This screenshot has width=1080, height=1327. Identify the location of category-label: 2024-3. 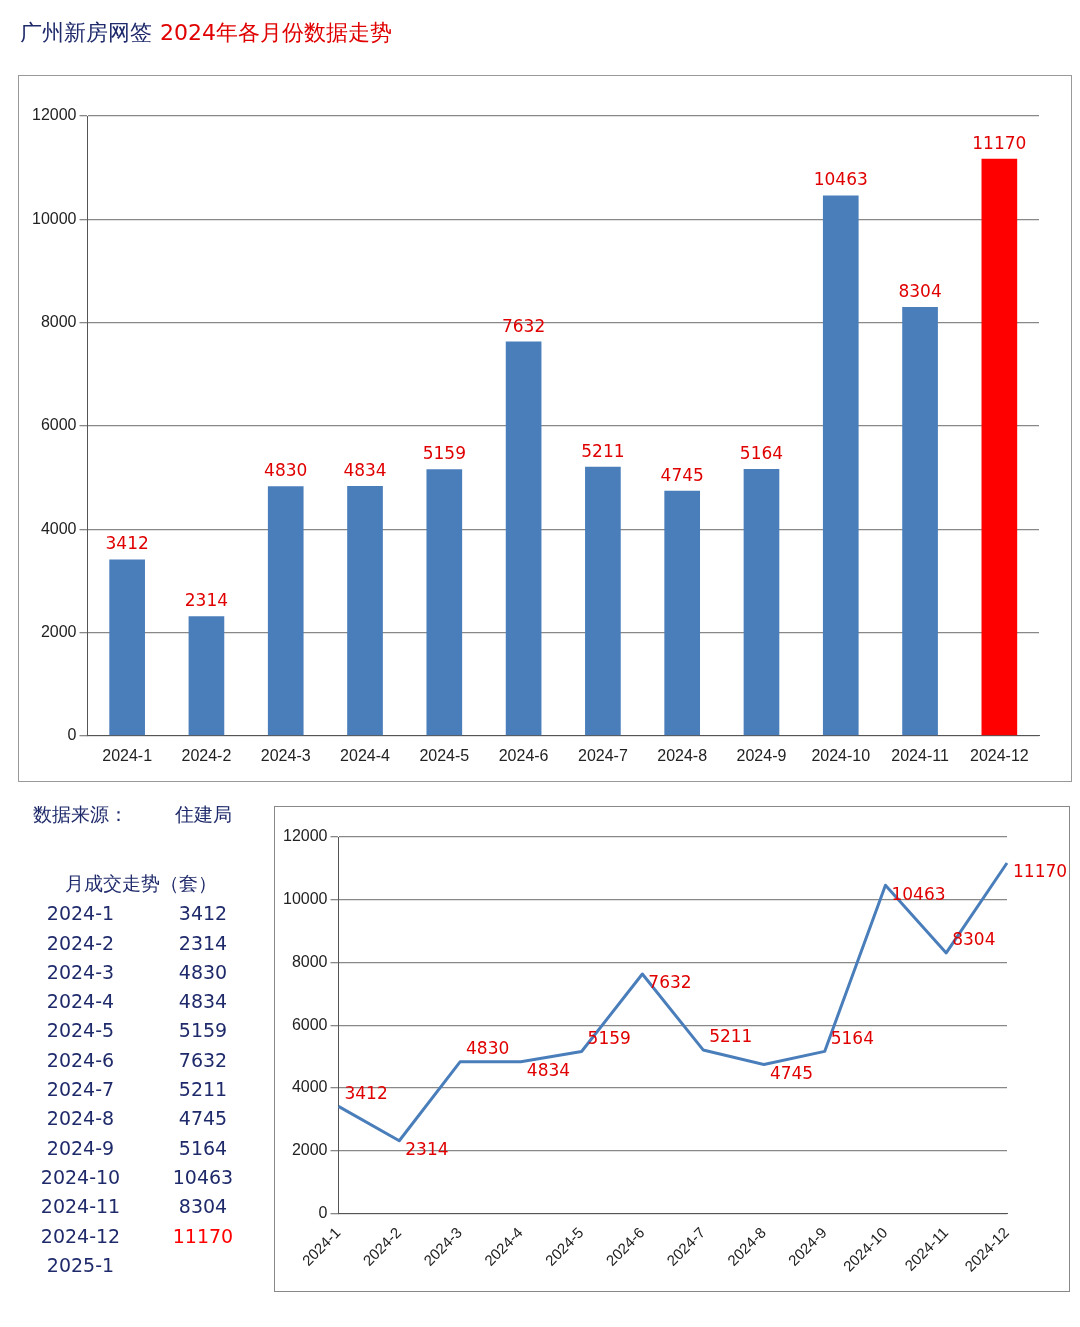
(80, 971).